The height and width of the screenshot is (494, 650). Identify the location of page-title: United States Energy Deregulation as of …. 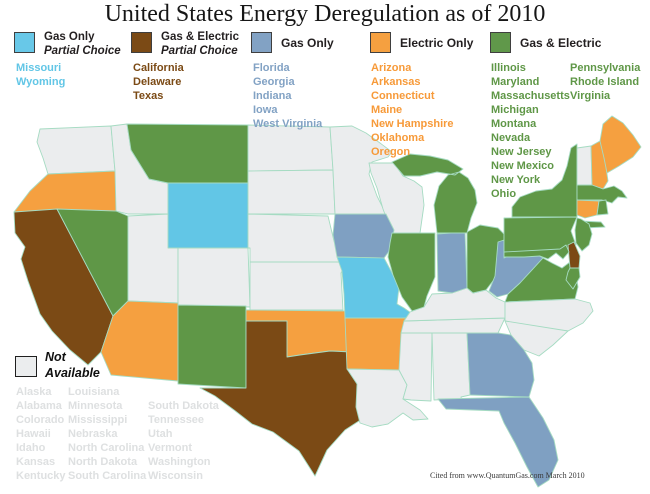
(325, 14).